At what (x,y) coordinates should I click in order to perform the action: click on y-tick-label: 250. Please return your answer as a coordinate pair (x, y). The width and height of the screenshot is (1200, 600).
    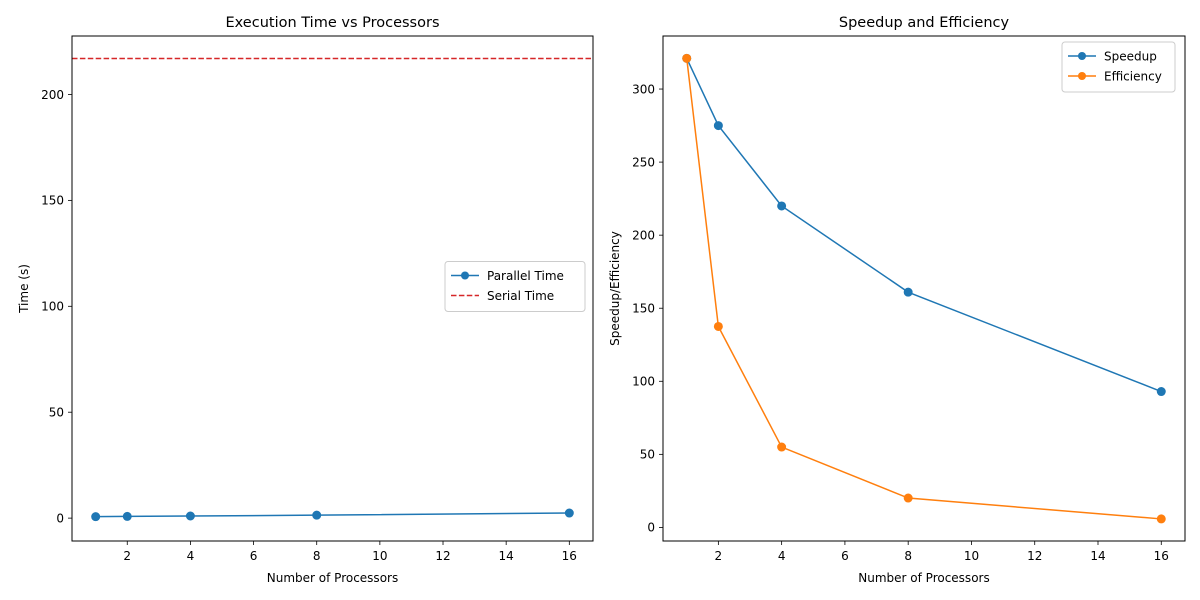
    Looking at the image, I should click on (643, 162).